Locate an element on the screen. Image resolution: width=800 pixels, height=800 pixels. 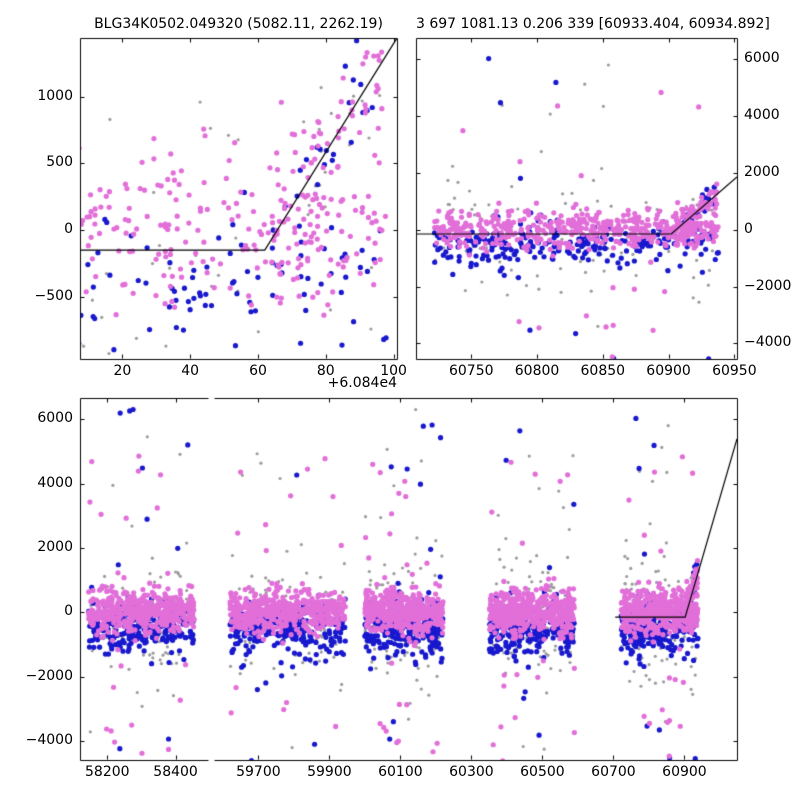
y-tick-label: 500 is located at coordinates (59, 162).